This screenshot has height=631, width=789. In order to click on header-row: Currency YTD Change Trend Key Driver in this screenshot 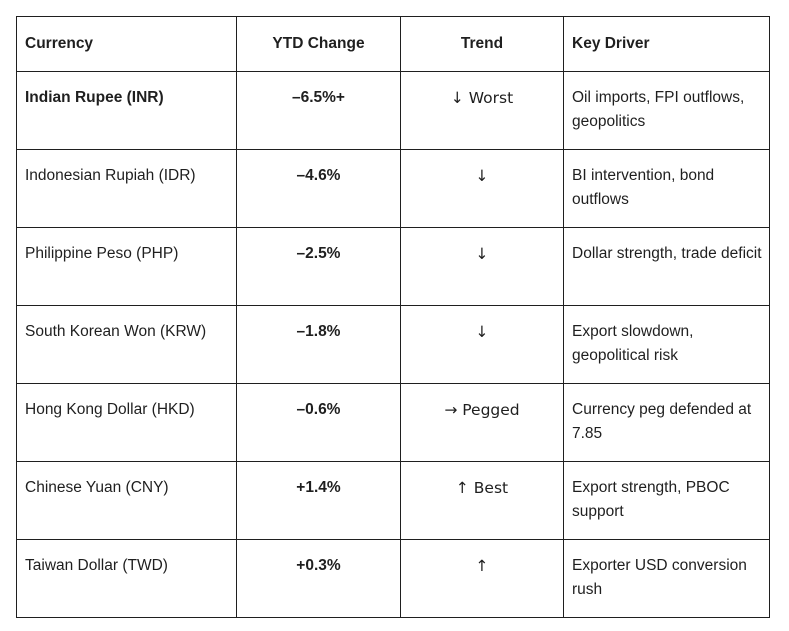, I will do `click(393, 44)`.